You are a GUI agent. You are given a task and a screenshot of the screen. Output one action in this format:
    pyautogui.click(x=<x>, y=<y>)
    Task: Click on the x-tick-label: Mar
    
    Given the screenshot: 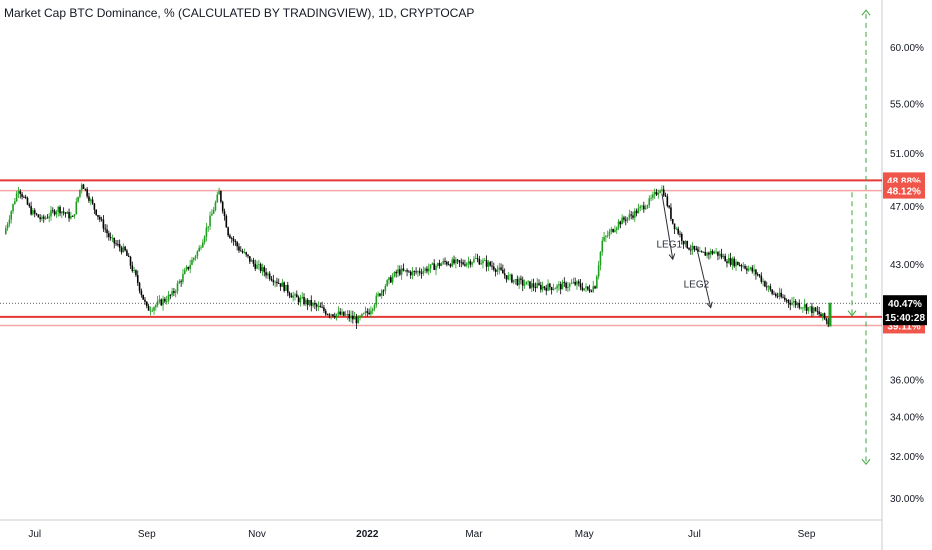 What is the action you would take?
    pyautogui.click(x=474, y=534)
    